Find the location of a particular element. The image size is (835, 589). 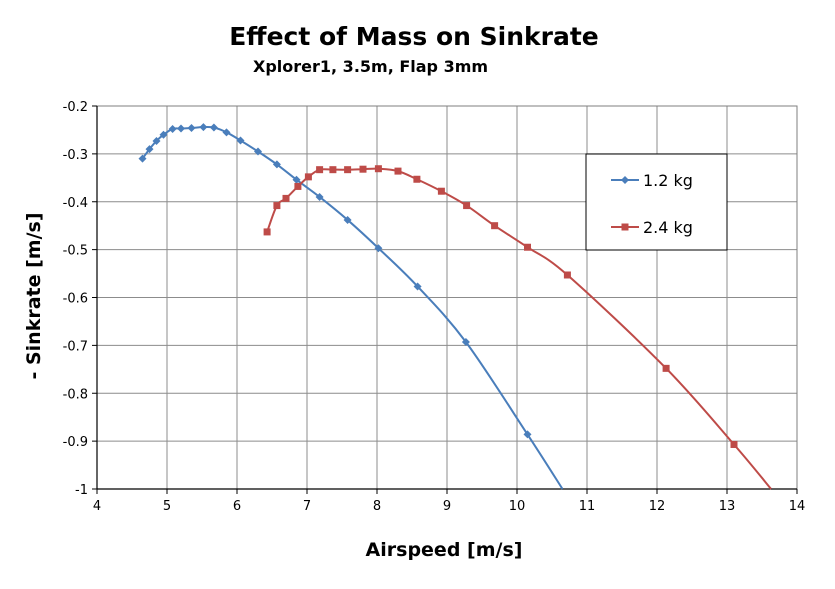

y-tick-label: -0.7 is located at coordinates (75, 346).